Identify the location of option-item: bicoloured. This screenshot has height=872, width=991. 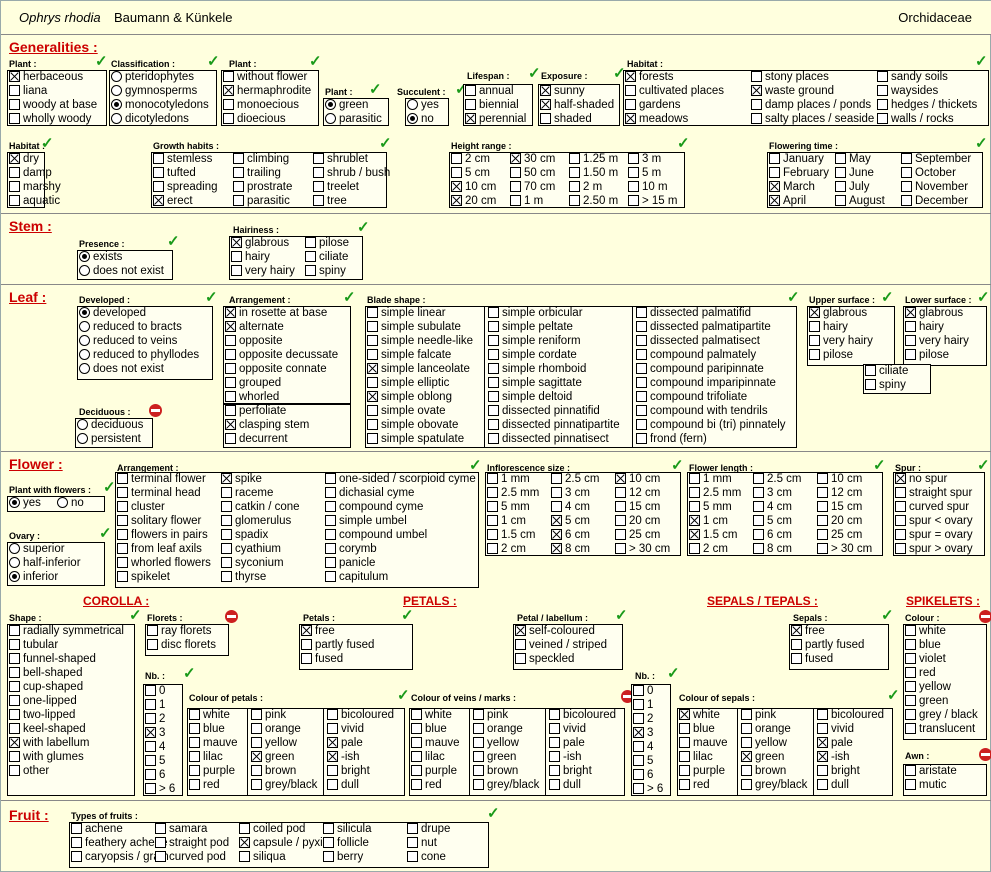
(850, 716).